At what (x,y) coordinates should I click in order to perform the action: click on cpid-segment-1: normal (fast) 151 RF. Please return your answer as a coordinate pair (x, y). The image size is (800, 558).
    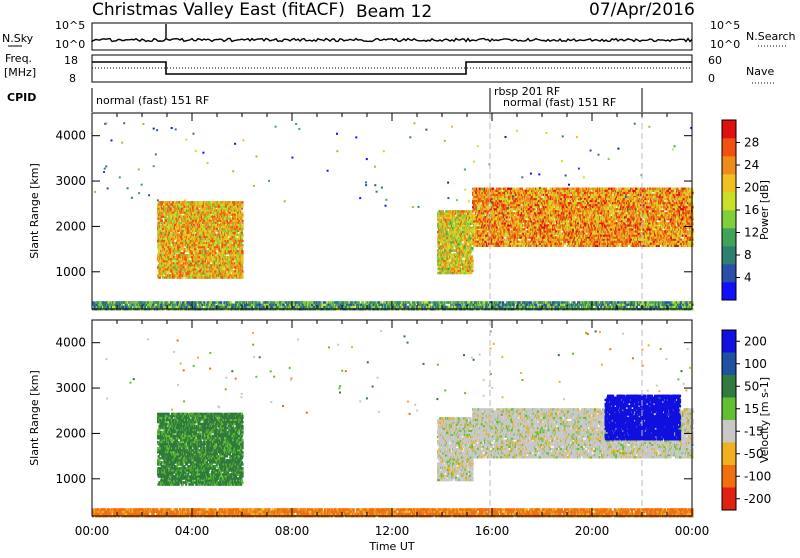
    Looking at the image, I should click on (152, 100).